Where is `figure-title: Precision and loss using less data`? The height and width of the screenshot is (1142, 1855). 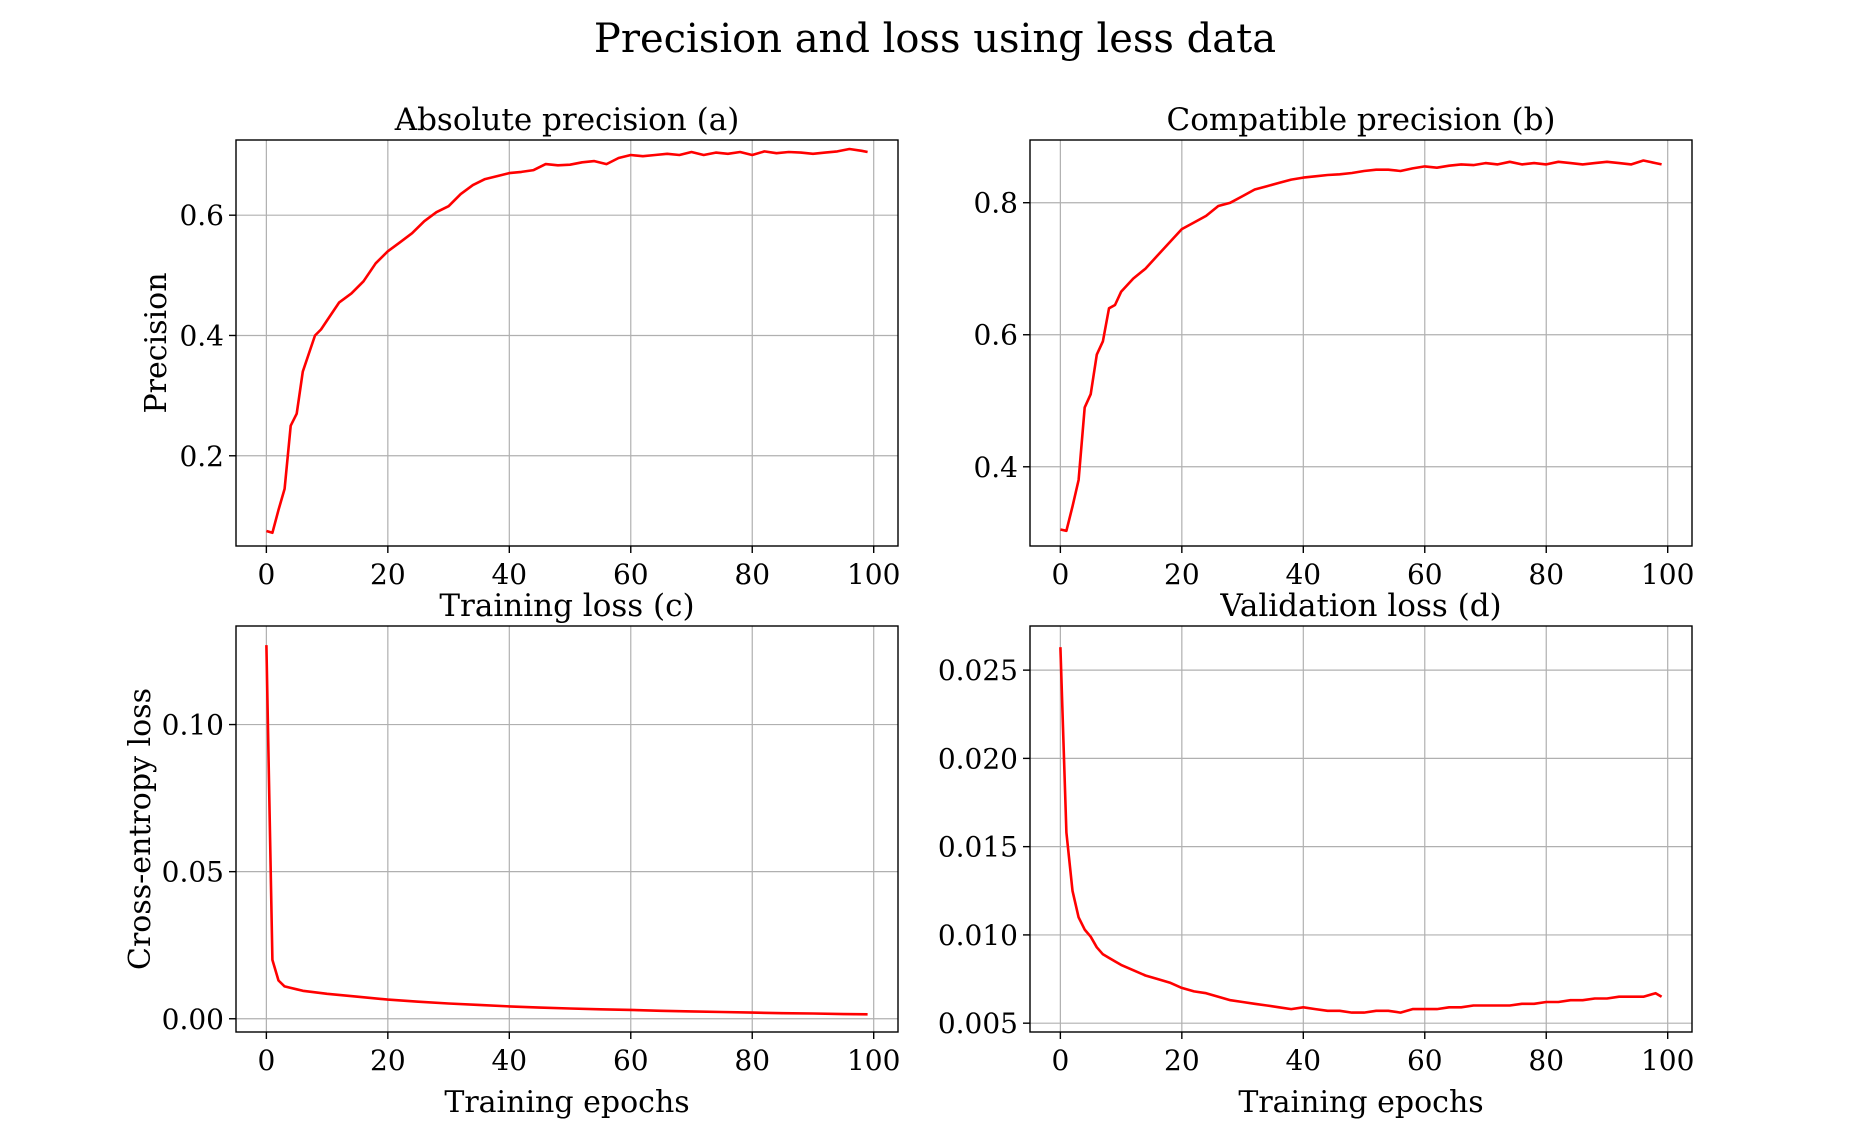
figure-title: Precision and loss using less data is located at coordinates (935, 39).